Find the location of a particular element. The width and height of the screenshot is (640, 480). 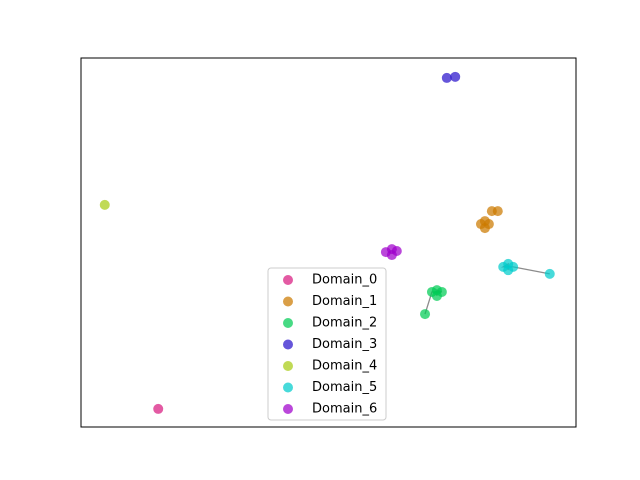

legend-label: Domain_5 is located at coordinates (344, 387).